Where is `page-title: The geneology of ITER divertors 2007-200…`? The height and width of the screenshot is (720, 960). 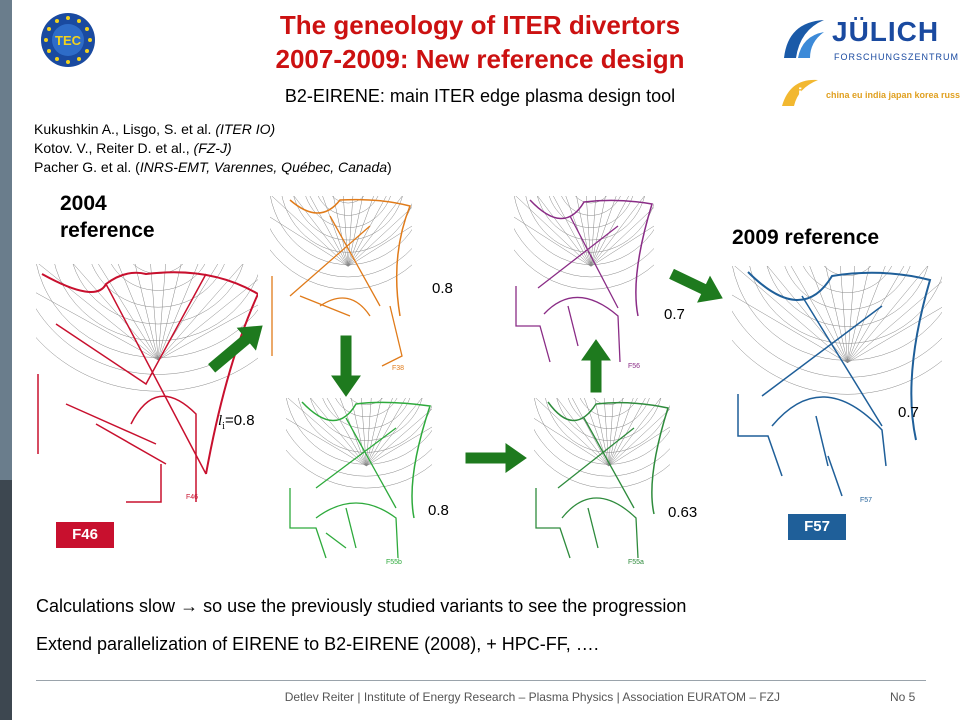 page-title: The geneology of ITER divertors 2007-200… is located at coordinates (480, 42).